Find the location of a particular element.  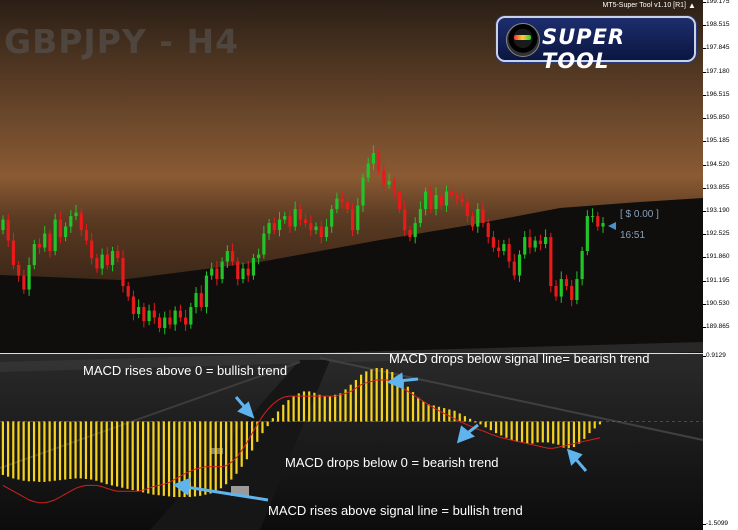

speedometer-icon is located at coordinates (523, 40).